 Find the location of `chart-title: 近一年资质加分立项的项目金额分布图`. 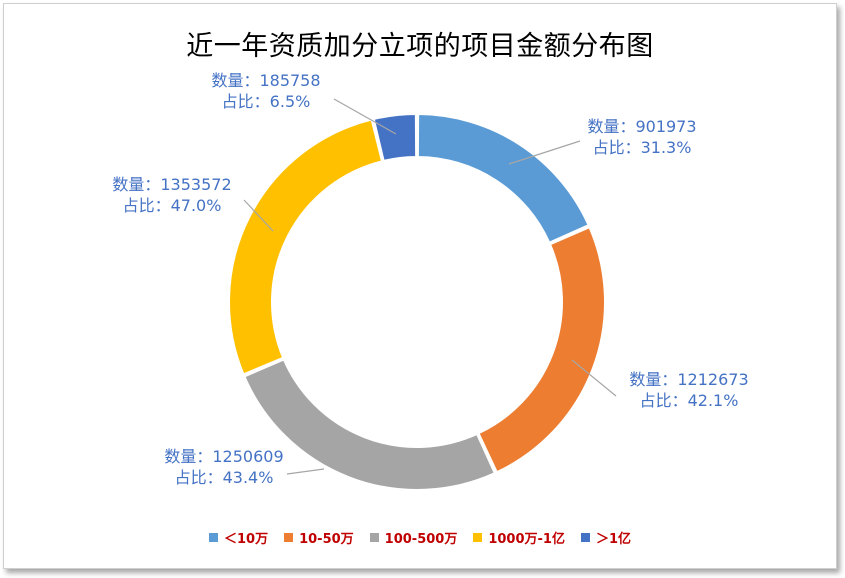

chart-title: 近一年资质加分立项的项目金额分布图 is located at coordinates (420, 46).